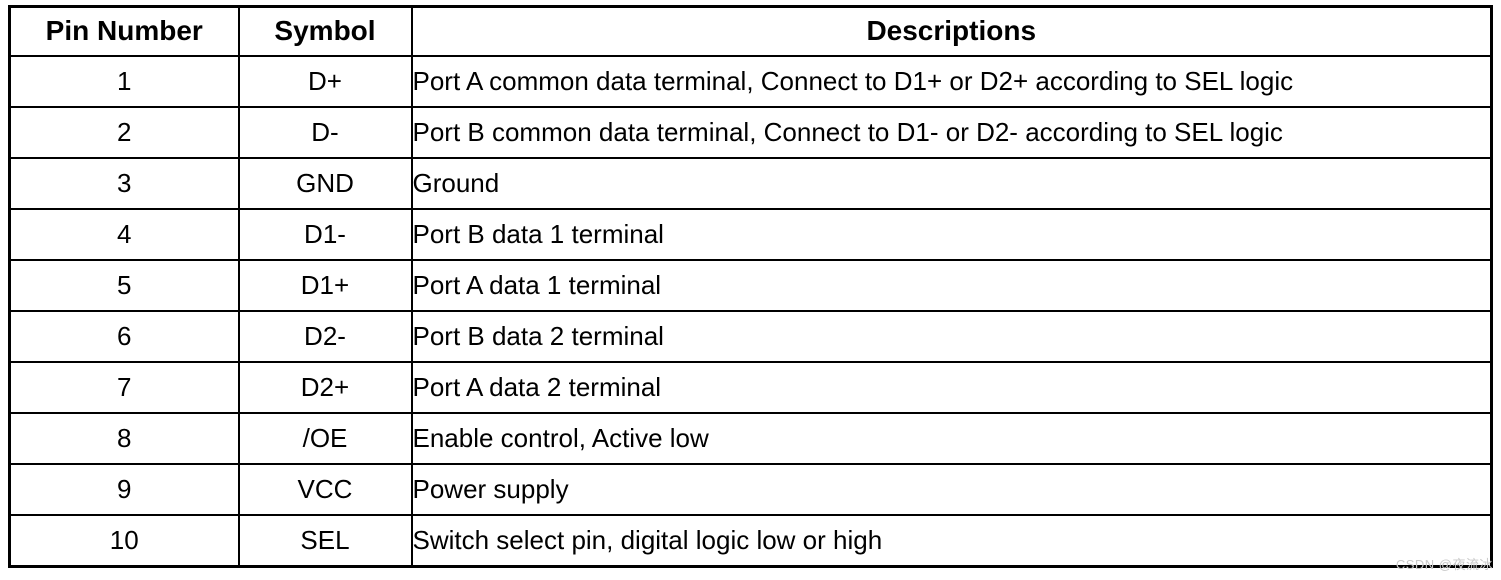 The height and width of the screenshot is (580, 1501). What do you see at coordinates (951, 183) in the screenshot?
I see `description-cell: Ground` at bounding box center [951, 183].